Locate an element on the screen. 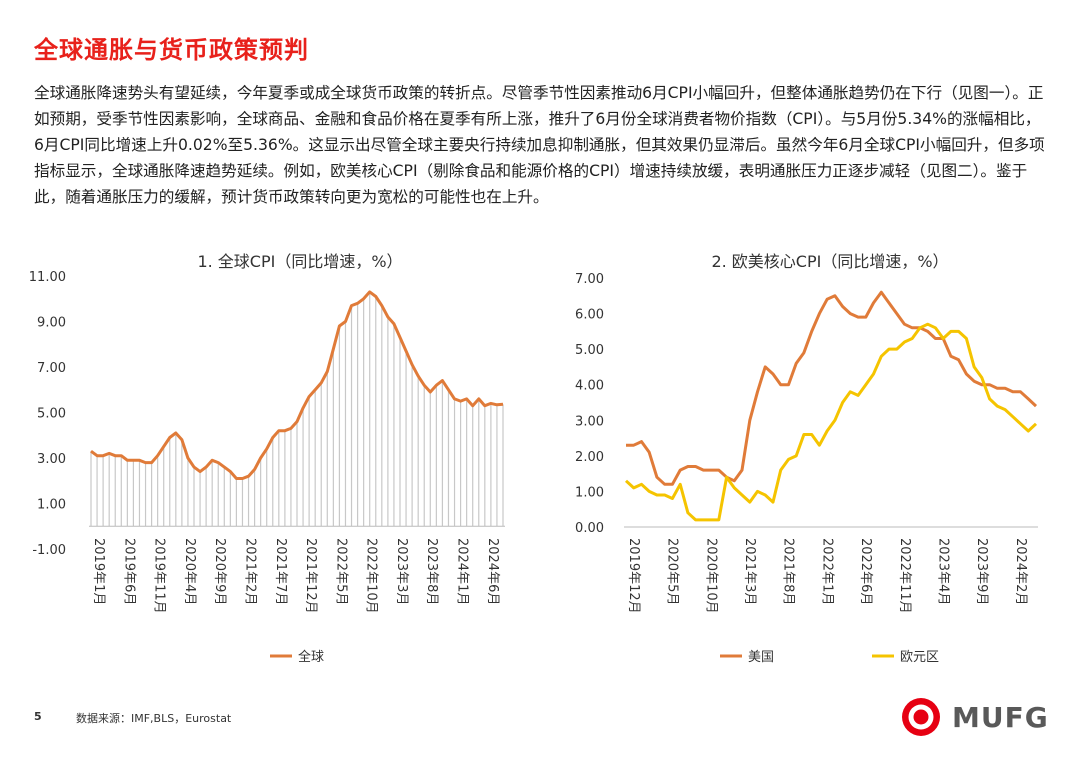  chart2-series-line-us is located at coordinates (832, 388).